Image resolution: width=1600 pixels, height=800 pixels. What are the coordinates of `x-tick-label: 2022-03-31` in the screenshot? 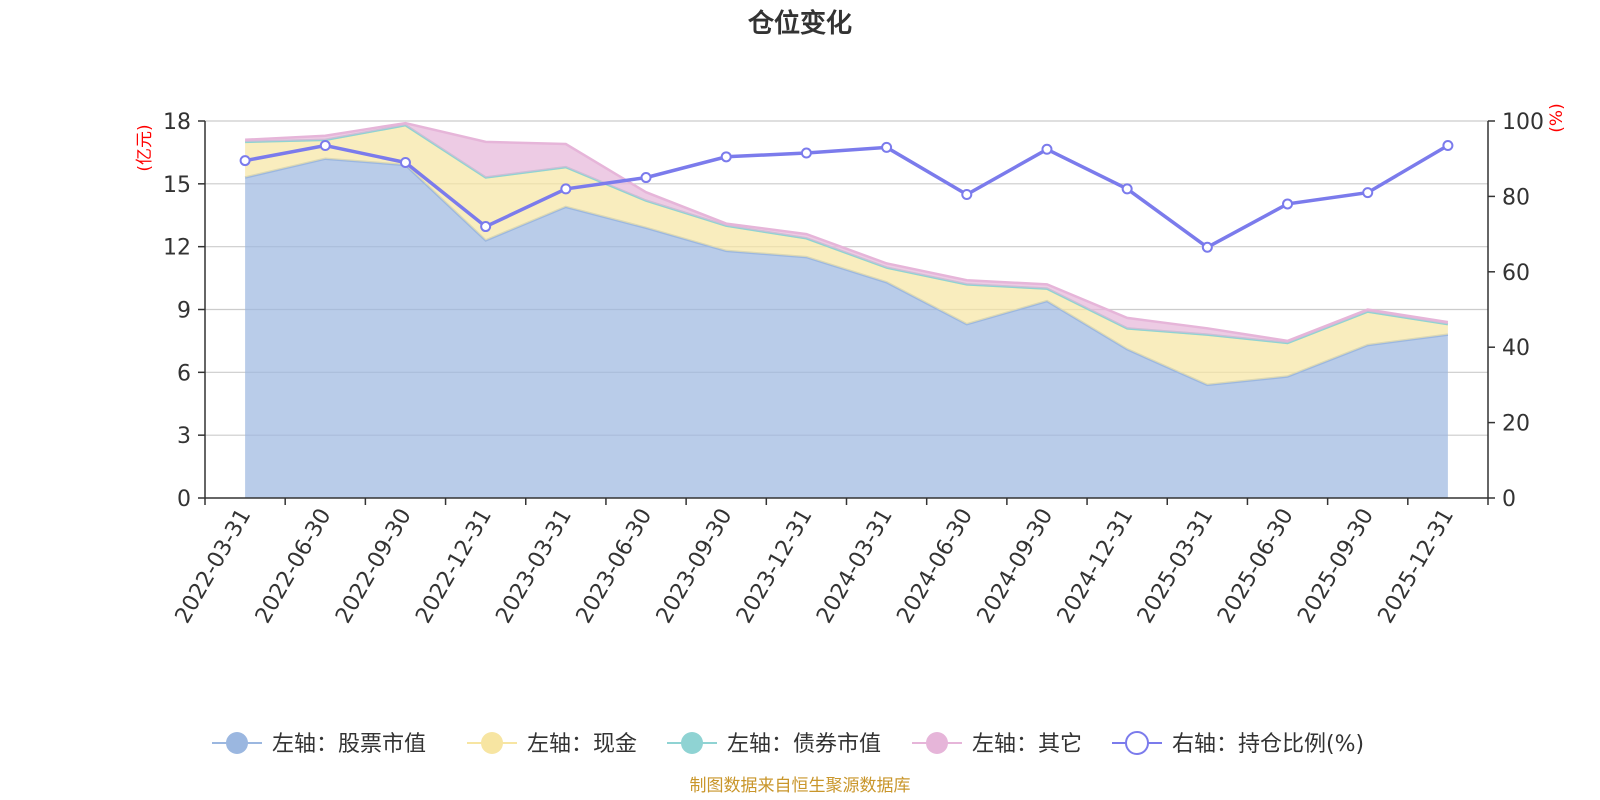 It's located at (214, 566).